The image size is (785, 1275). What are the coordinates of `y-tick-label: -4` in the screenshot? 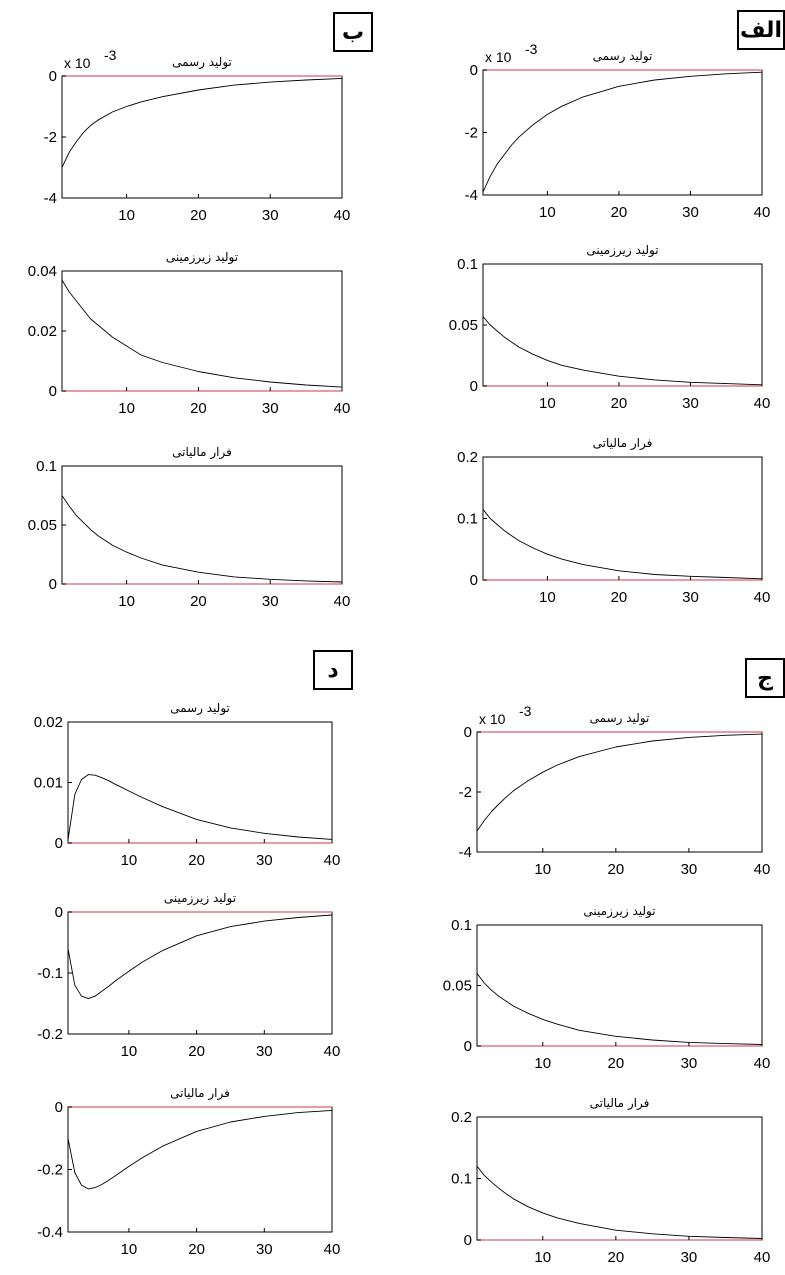 It's located at (465, 852).